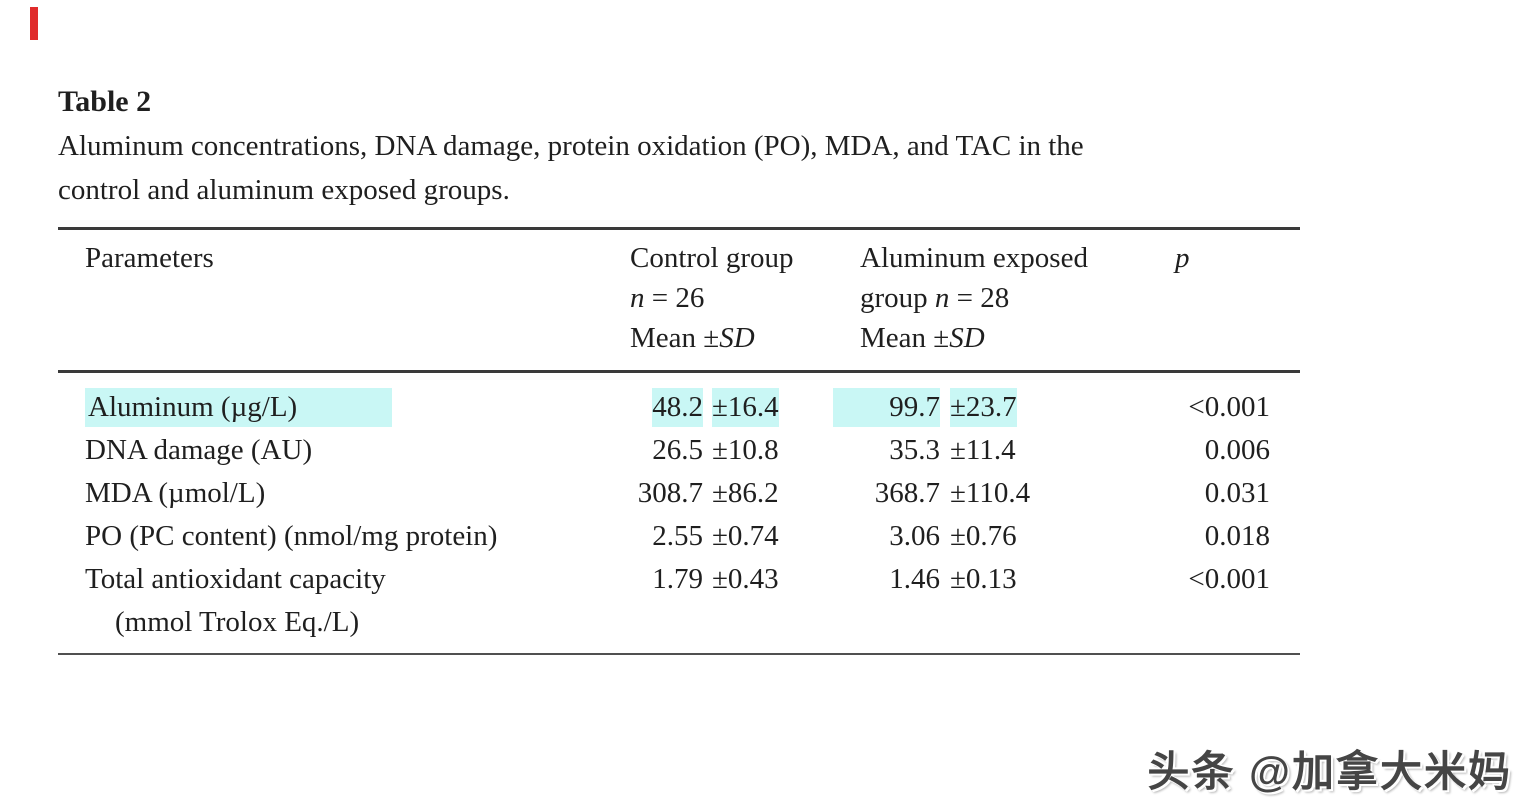 Image resolution: width=1534 pixels, height=803 pixels. What do you see at coordinates (1017, 601) in the screenshot?
I see `exposed-value-cell: 1.46 ±0.13` at bounding box center [1017, 601].